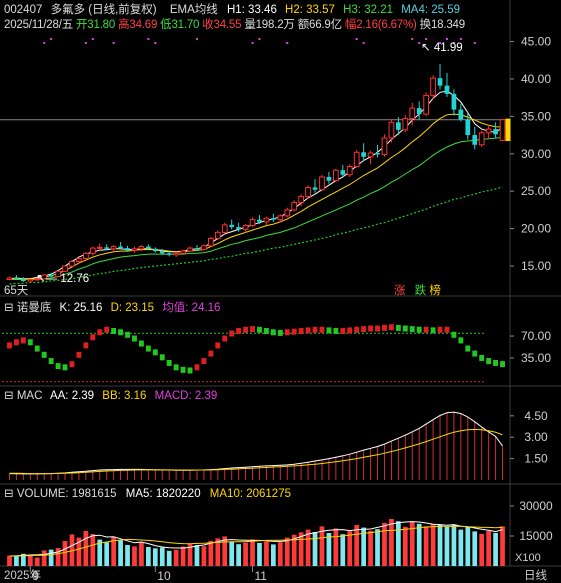 The height and width of the screenshot is (583, 561). What do you see at coordinates (536, 79) in the screenshot?
I see `price-tick-label: 40.00` at bounding box center [536, 79].